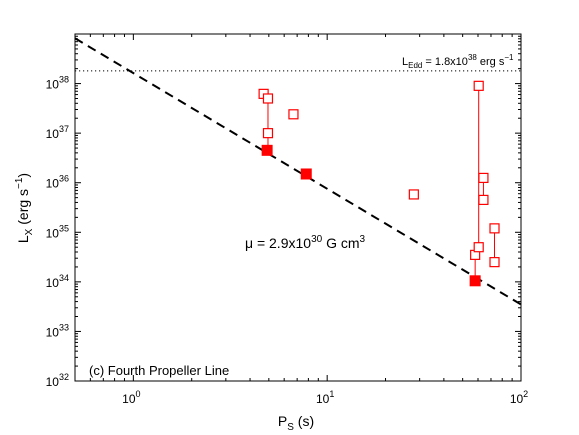 This screenshot has width=579, height=435. Describe the element at coordinates (131, 397) in the screenshot. I see `x-tick-label: 10⁰` at that location.